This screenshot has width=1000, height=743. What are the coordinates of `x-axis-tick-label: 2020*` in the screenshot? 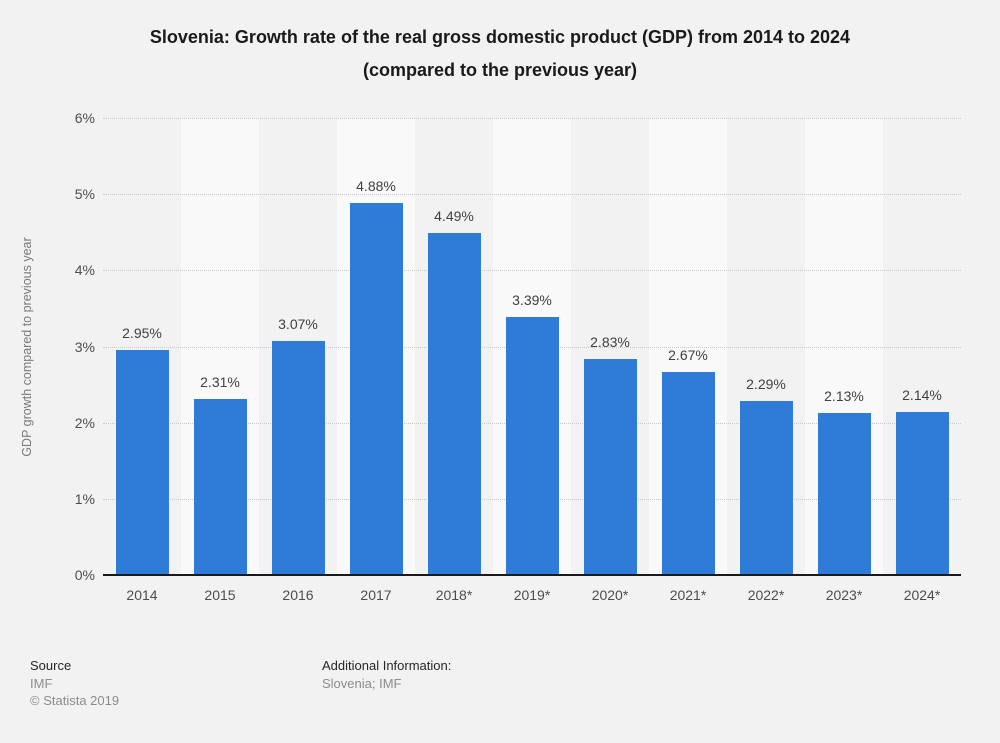 It's located at (610, 595).